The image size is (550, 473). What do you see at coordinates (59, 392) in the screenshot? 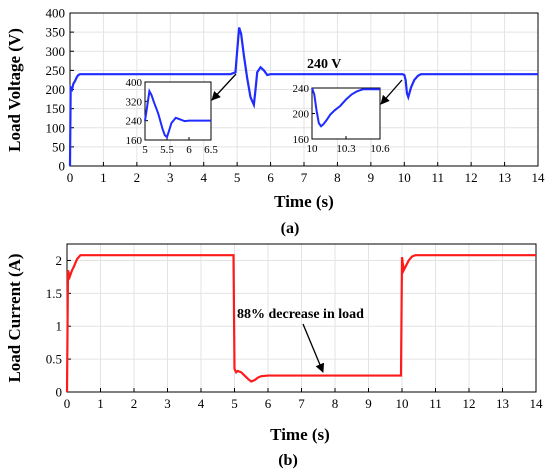
I see `current-y-tick-label: 0` at bounding box center [59, 392].